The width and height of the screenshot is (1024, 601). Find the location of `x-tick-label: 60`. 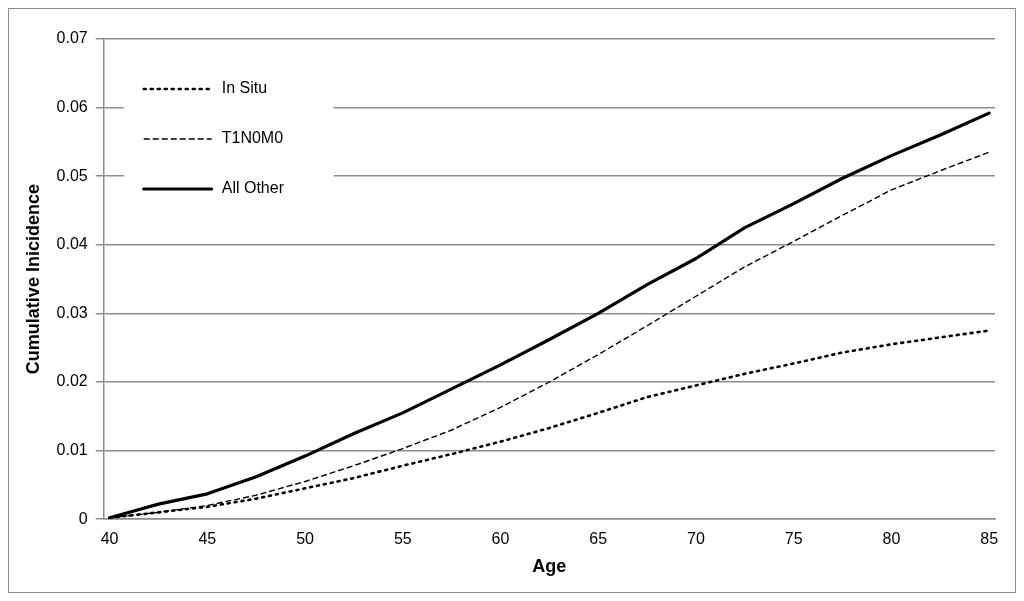

x-tick-label: 60 is located at coordinates (500, 539).